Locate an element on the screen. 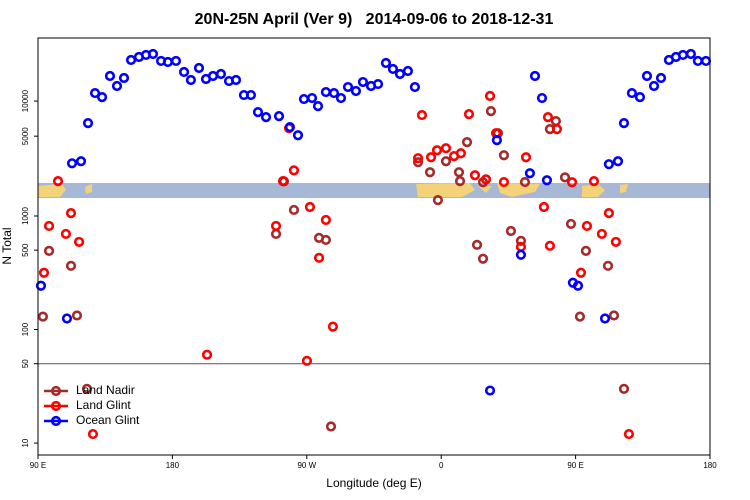 Image resolution: width=750 pixels, height=500 pixels. y-tick-label: 1000 is located at coordinates (25, 216).